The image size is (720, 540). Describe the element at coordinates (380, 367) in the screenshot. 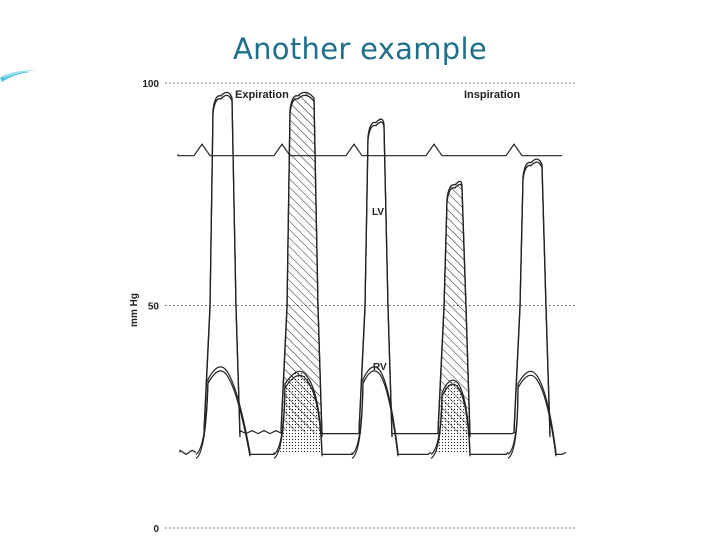

I see `rv-trace-label: RV` at that location.